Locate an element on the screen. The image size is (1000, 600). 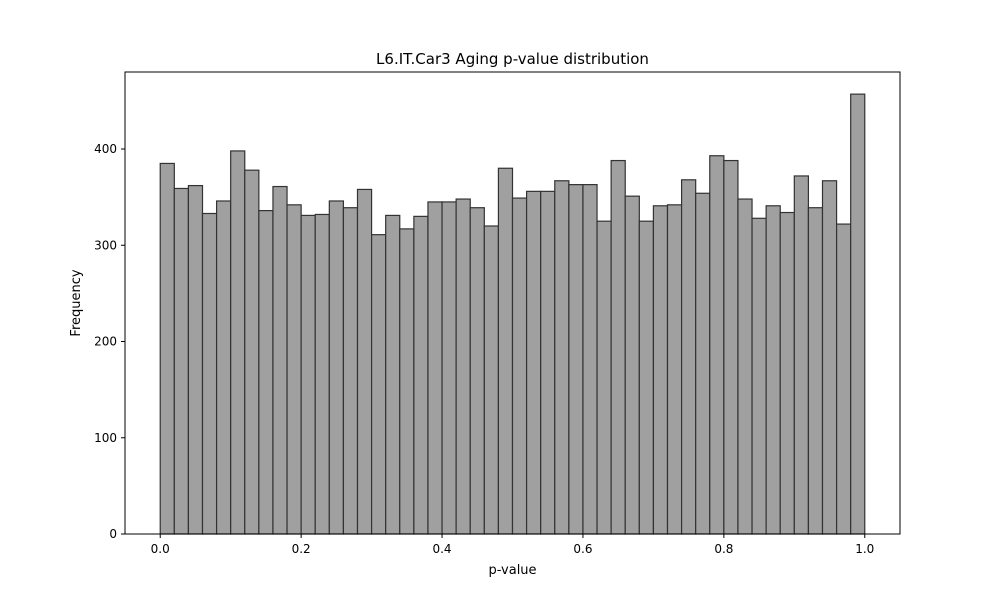
x-tick-label: 0.0 is located at coordinates (160, 549).